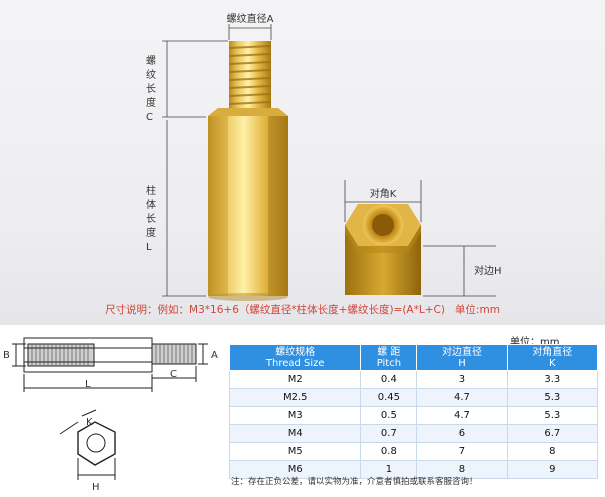 Image resolution: width=605 pixels, height=497 pixels. What do you see at coordinates (389, 352) in the screenshot?
I see `header-cn: 螺 距` at bounding box center [389, 352].